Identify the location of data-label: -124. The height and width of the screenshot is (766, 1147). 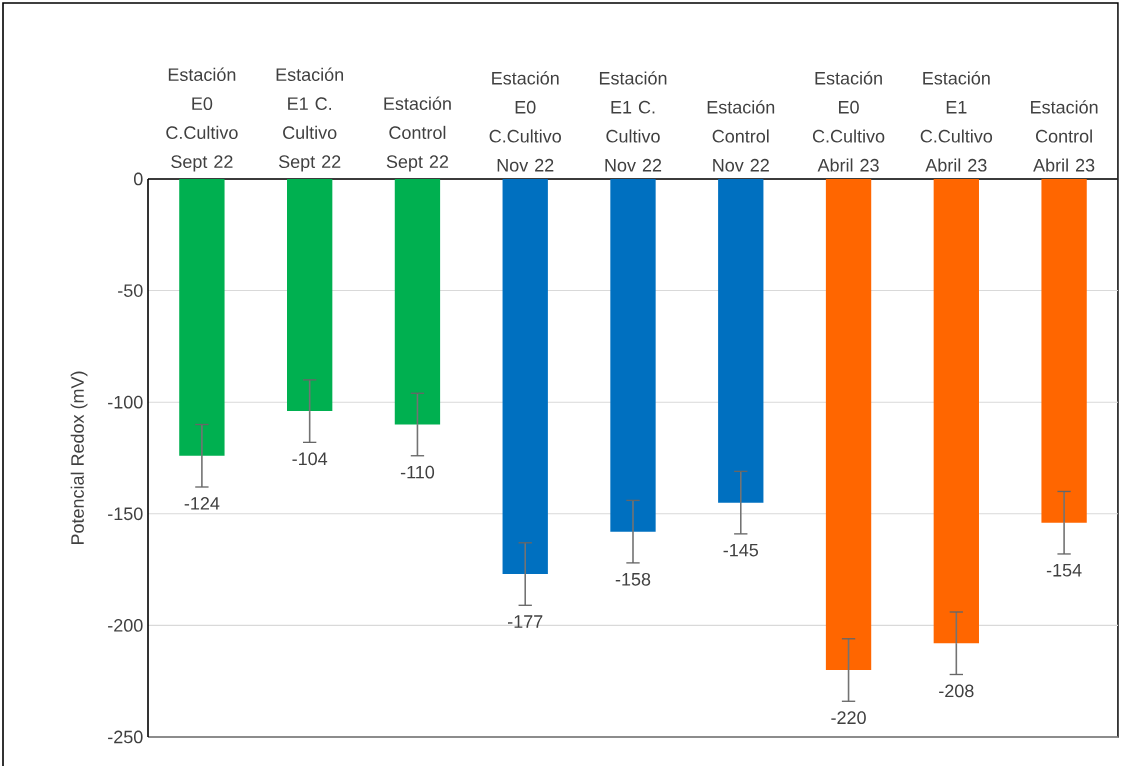
(202, 503).